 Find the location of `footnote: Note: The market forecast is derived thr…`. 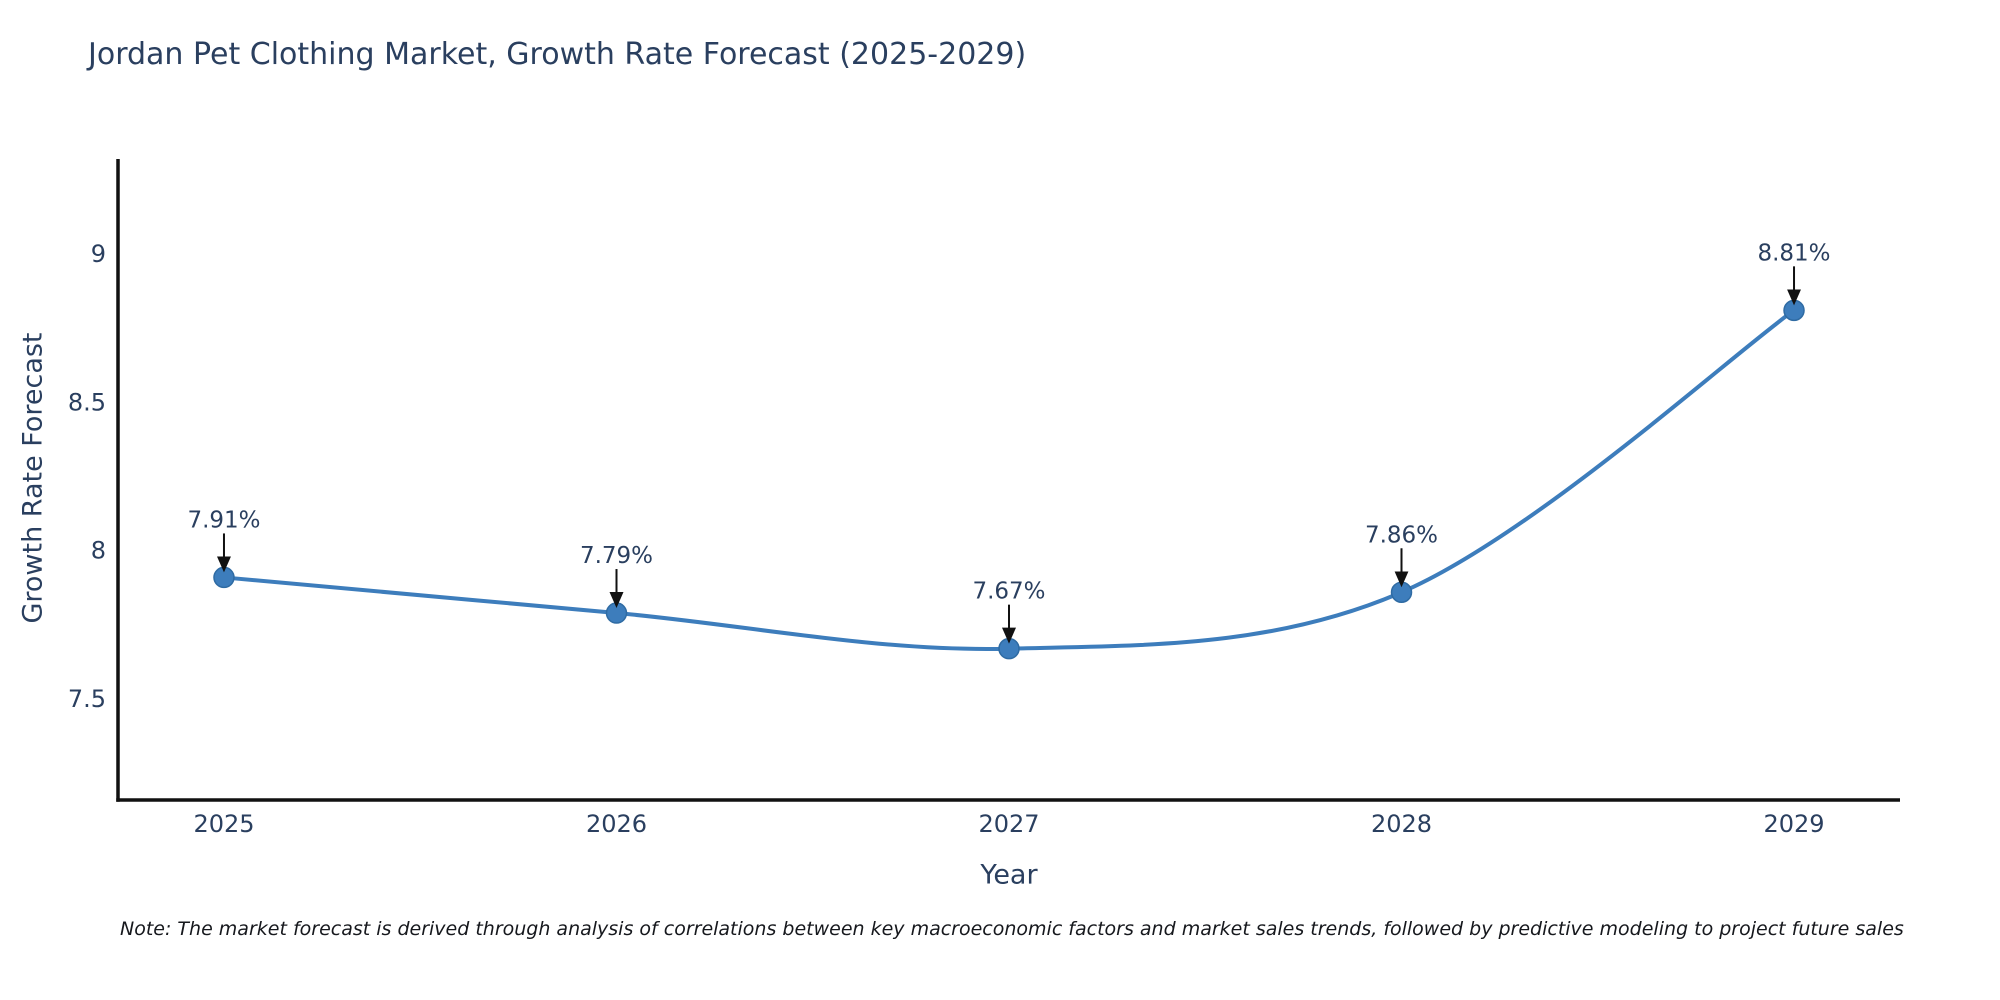

footnote: Note: The market forecast is derived thr… is located at coordinates (1012, 929).